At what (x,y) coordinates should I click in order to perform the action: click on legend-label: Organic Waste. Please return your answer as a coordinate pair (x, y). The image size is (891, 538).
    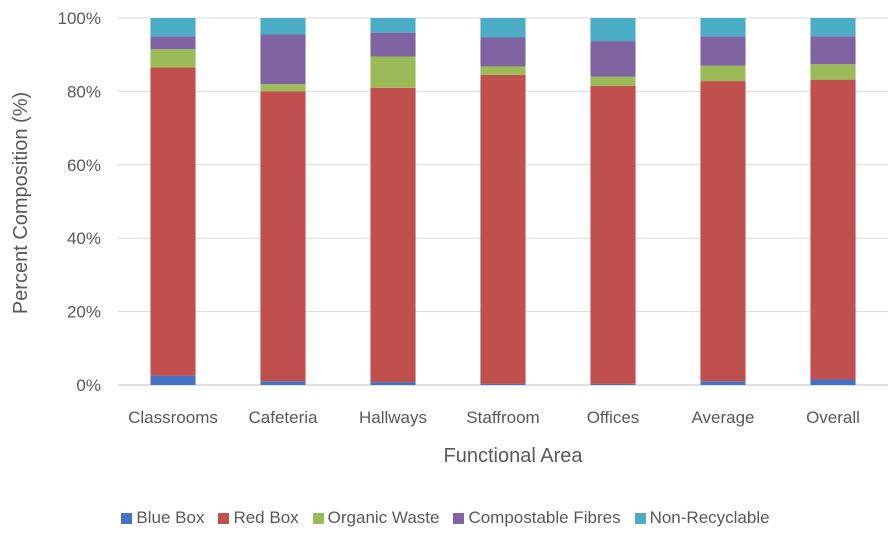
    Looking at the image, I should click on (383, 517).